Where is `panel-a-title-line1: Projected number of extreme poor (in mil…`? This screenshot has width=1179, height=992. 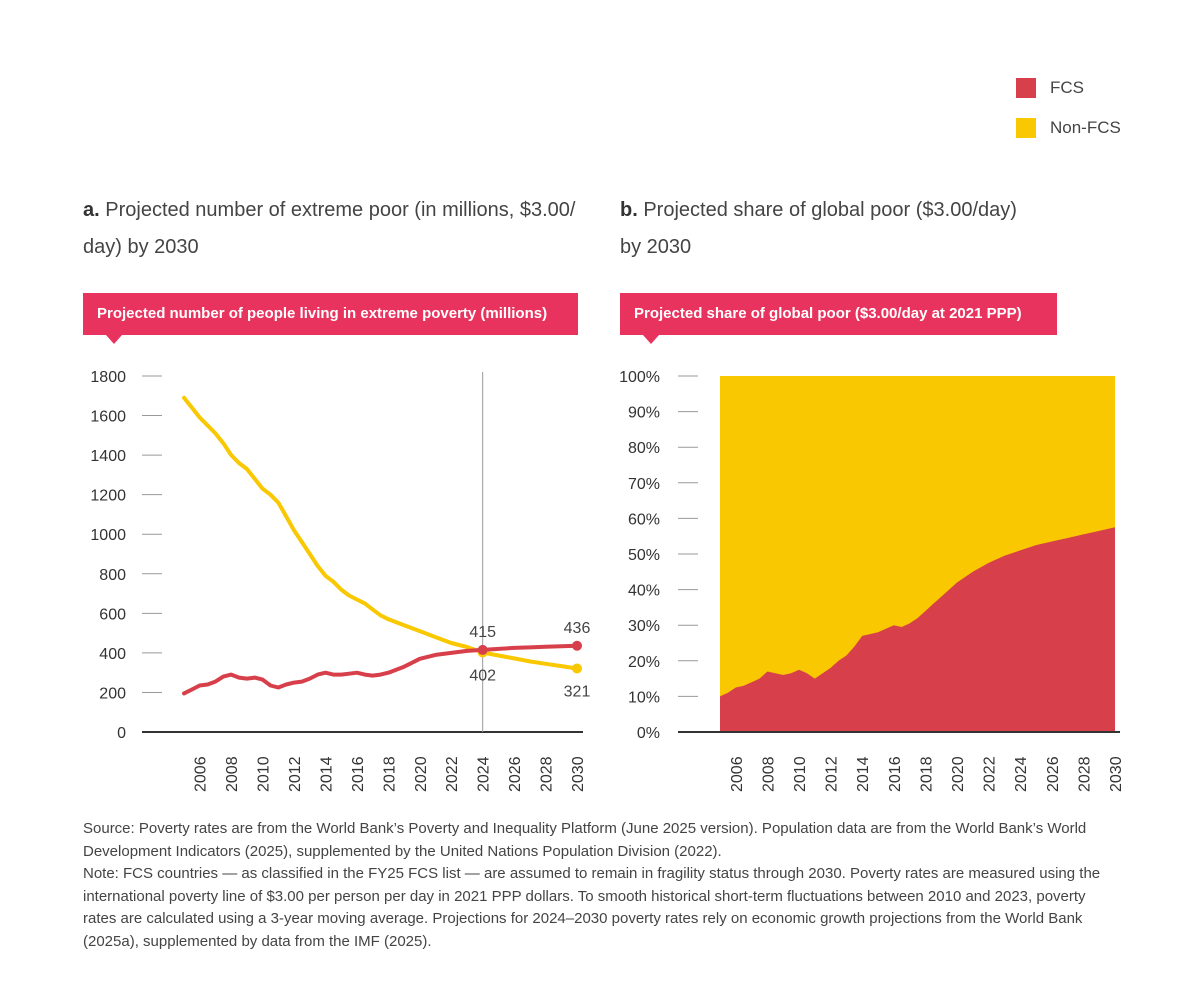 panel-a-title-line1: Projected number of extreme poor (in mil… is located at coordinates (340, 210).